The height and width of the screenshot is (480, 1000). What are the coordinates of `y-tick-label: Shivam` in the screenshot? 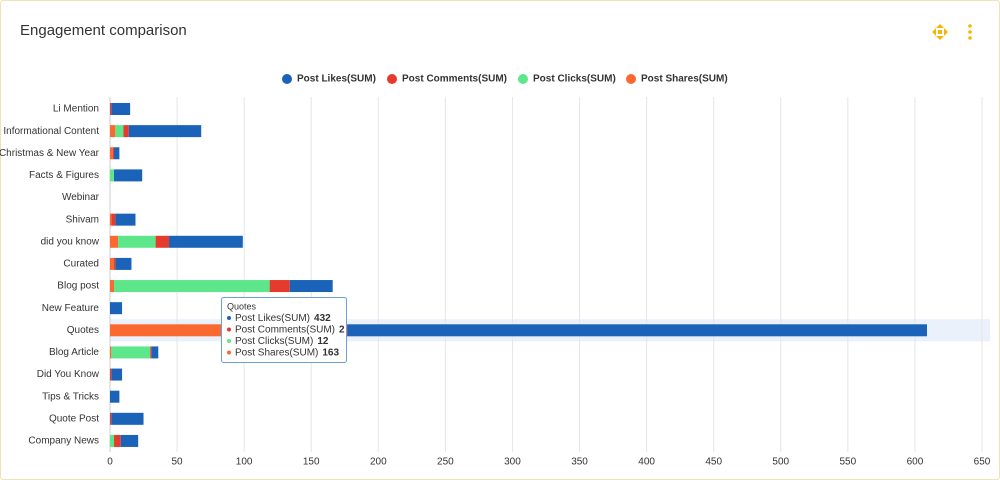 It's located at (82, 219).